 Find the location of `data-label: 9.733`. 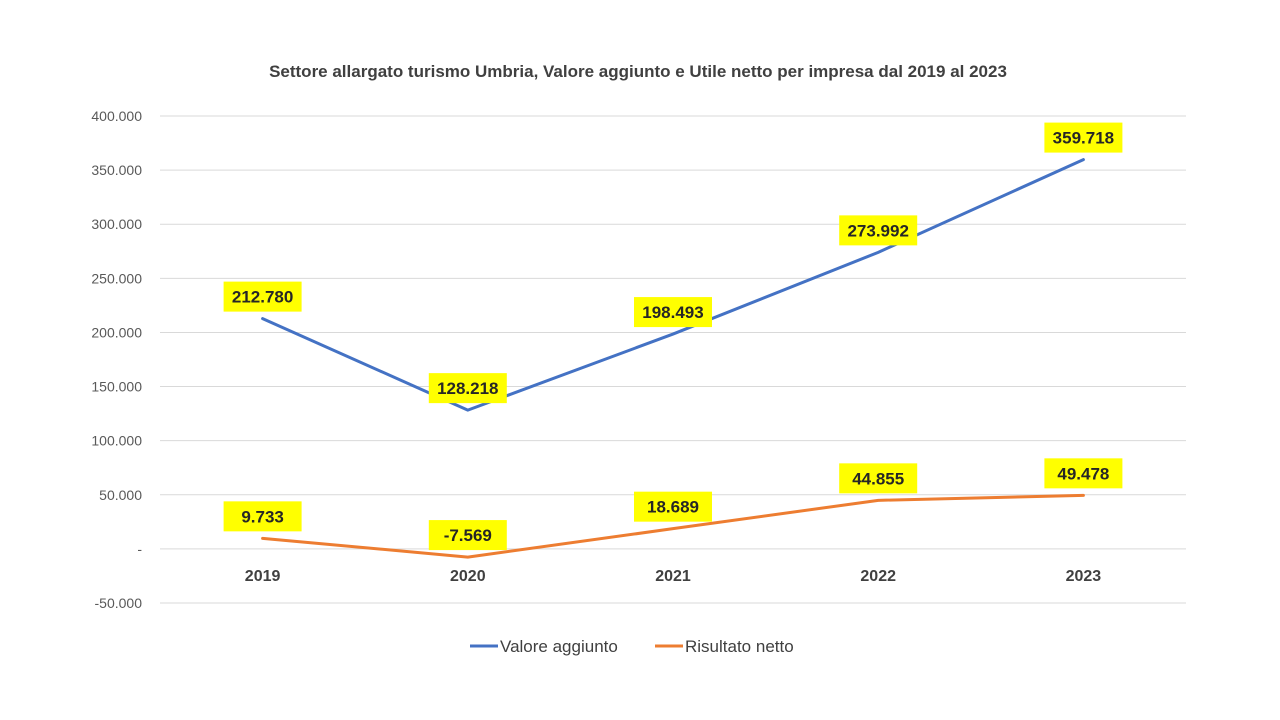

data-label: 9.733 is located at coordinates (262, 516).